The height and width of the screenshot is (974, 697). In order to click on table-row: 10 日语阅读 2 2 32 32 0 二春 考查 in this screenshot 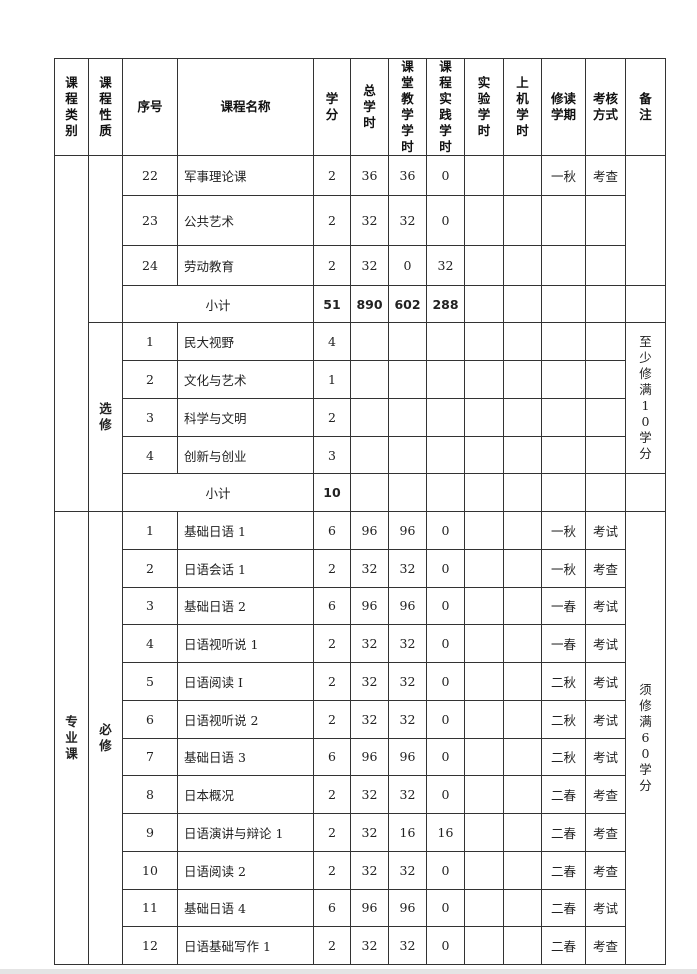, I will do `click(360, 870)`.